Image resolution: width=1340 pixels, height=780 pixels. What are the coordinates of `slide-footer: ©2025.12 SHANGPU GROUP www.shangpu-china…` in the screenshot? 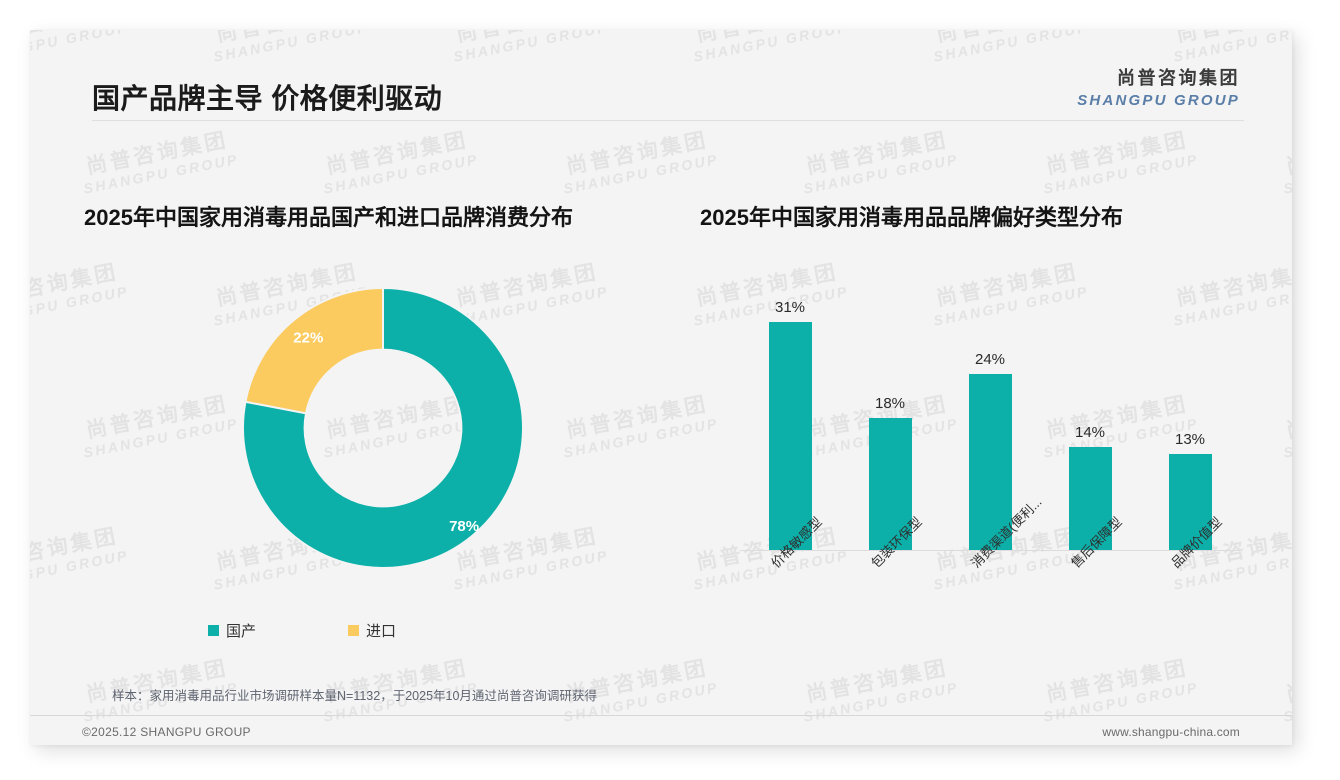 It's located at (661, 730).